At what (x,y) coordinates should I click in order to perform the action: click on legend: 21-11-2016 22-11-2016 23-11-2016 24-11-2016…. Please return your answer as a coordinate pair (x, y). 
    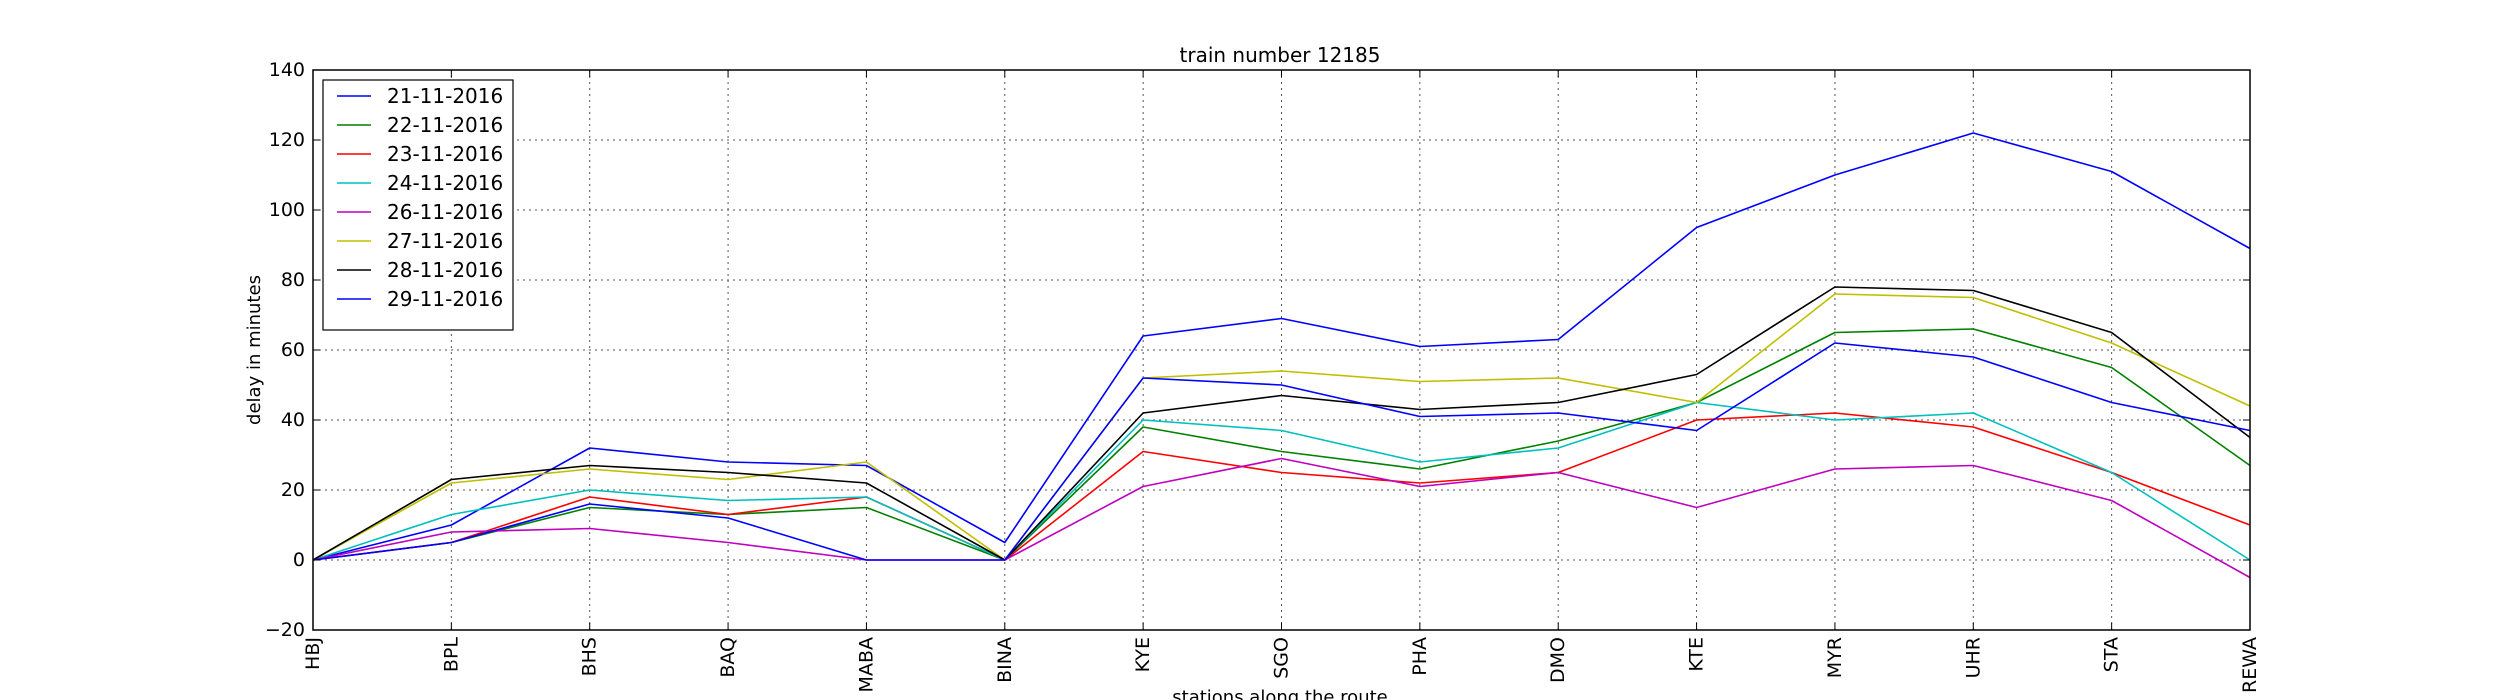
    Looking at the image, I should click on (418, 205).